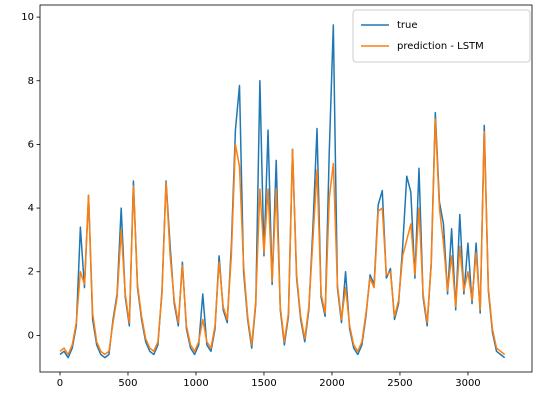  What do you see at coordinates (31, 208) in the screenshot?
I see `y-tick-label: 4` at bounding box center [31, 208].